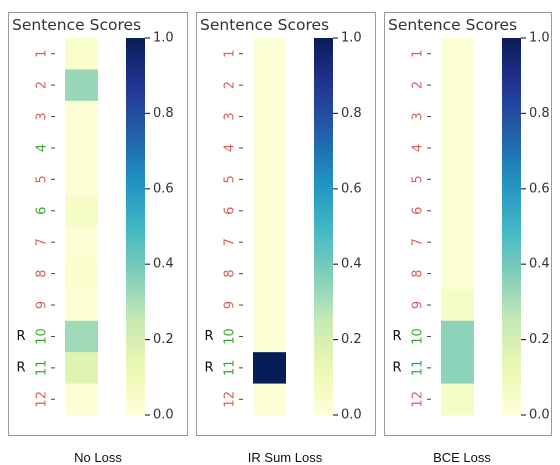 The width and height of the screenshot is (560, 465). What do you see at coordinates (98, 457) in the screenshot?
I see `caption-no-loss: No Loss` at bounding box center [98, 457].